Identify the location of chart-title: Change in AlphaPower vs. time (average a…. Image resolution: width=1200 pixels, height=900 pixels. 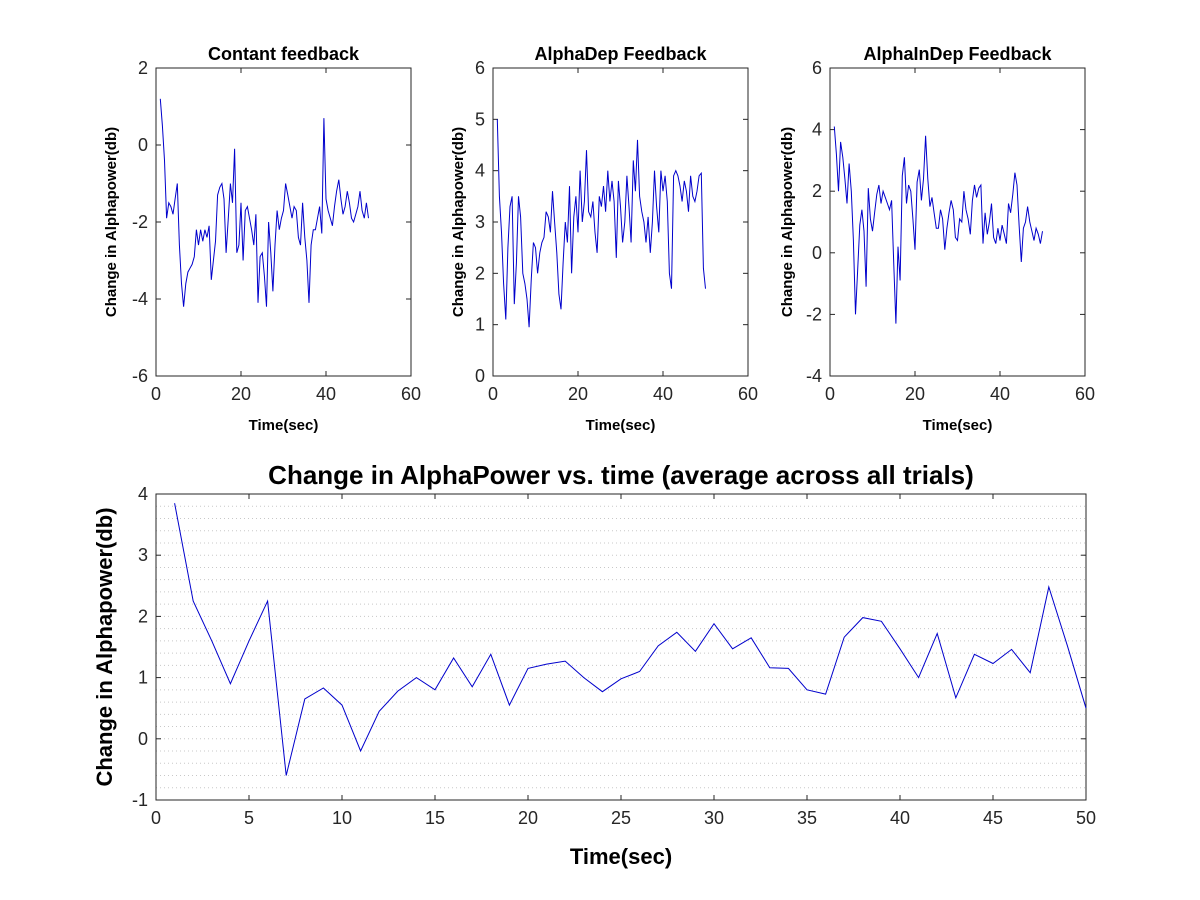
(621, 475).